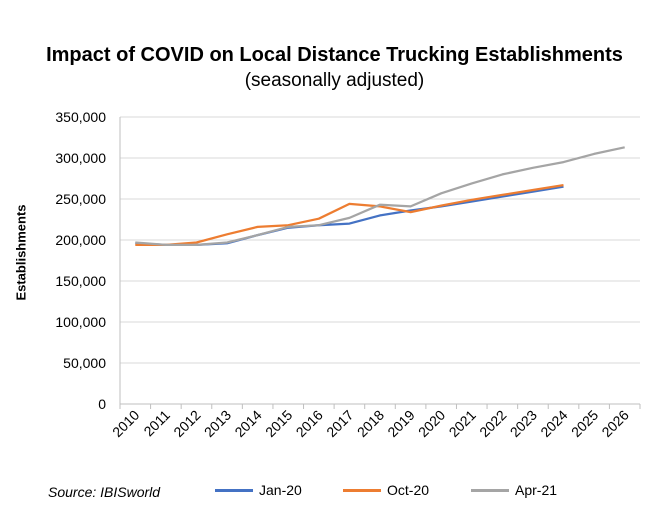 This screenshot has height=513, width=669. What do you see at coordinates (614, 423) in the screenshot?
I see `x-tick-label: 2026` at bounding box center [614, 423].